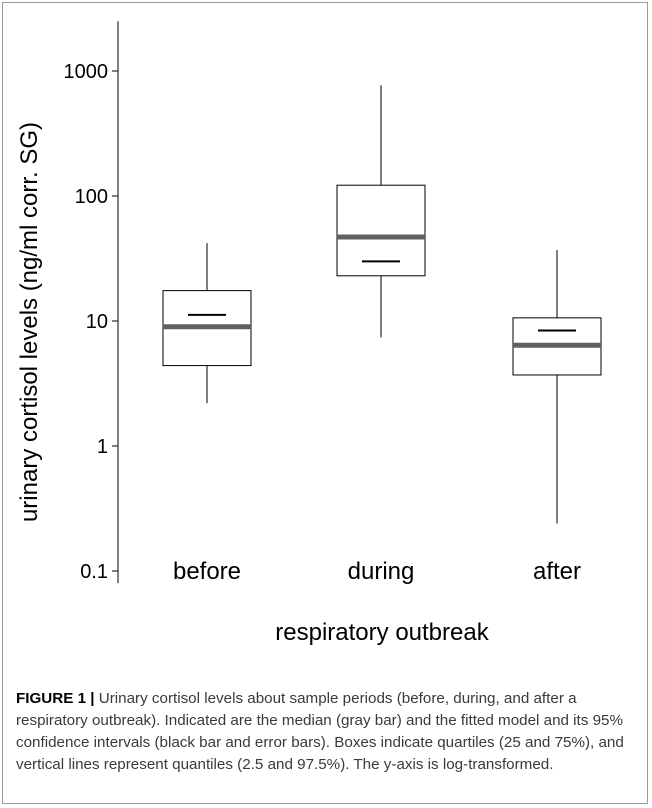 Image resolution: width=652 pixels, height=808 pixels. What do you see at coordinates (55, 698) in the screenshot?
I see `caption-label: FIGURE 1 |` at bounding box center [55, 698].